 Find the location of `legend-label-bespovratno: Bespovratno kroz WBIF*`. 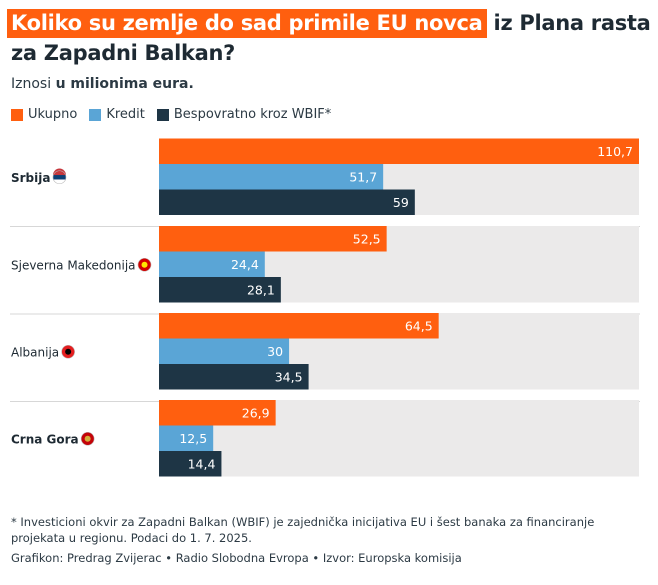

legend-label-bespovratno: Bespovratno kroz WBIF* is located at coordinates (252, 114).